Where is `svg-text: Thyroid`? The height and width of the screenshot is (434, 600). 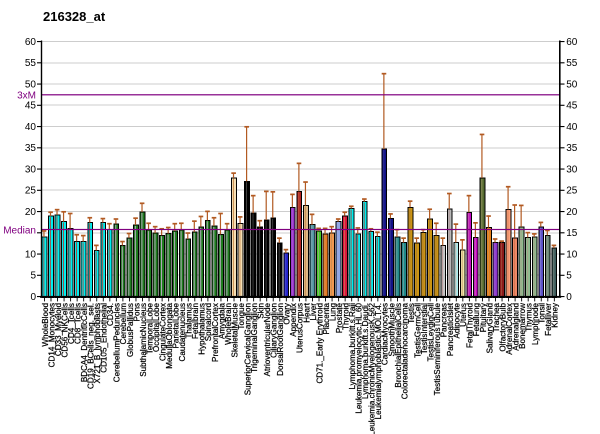 svg-text: Thyroid is located at coordinates (346, 316).